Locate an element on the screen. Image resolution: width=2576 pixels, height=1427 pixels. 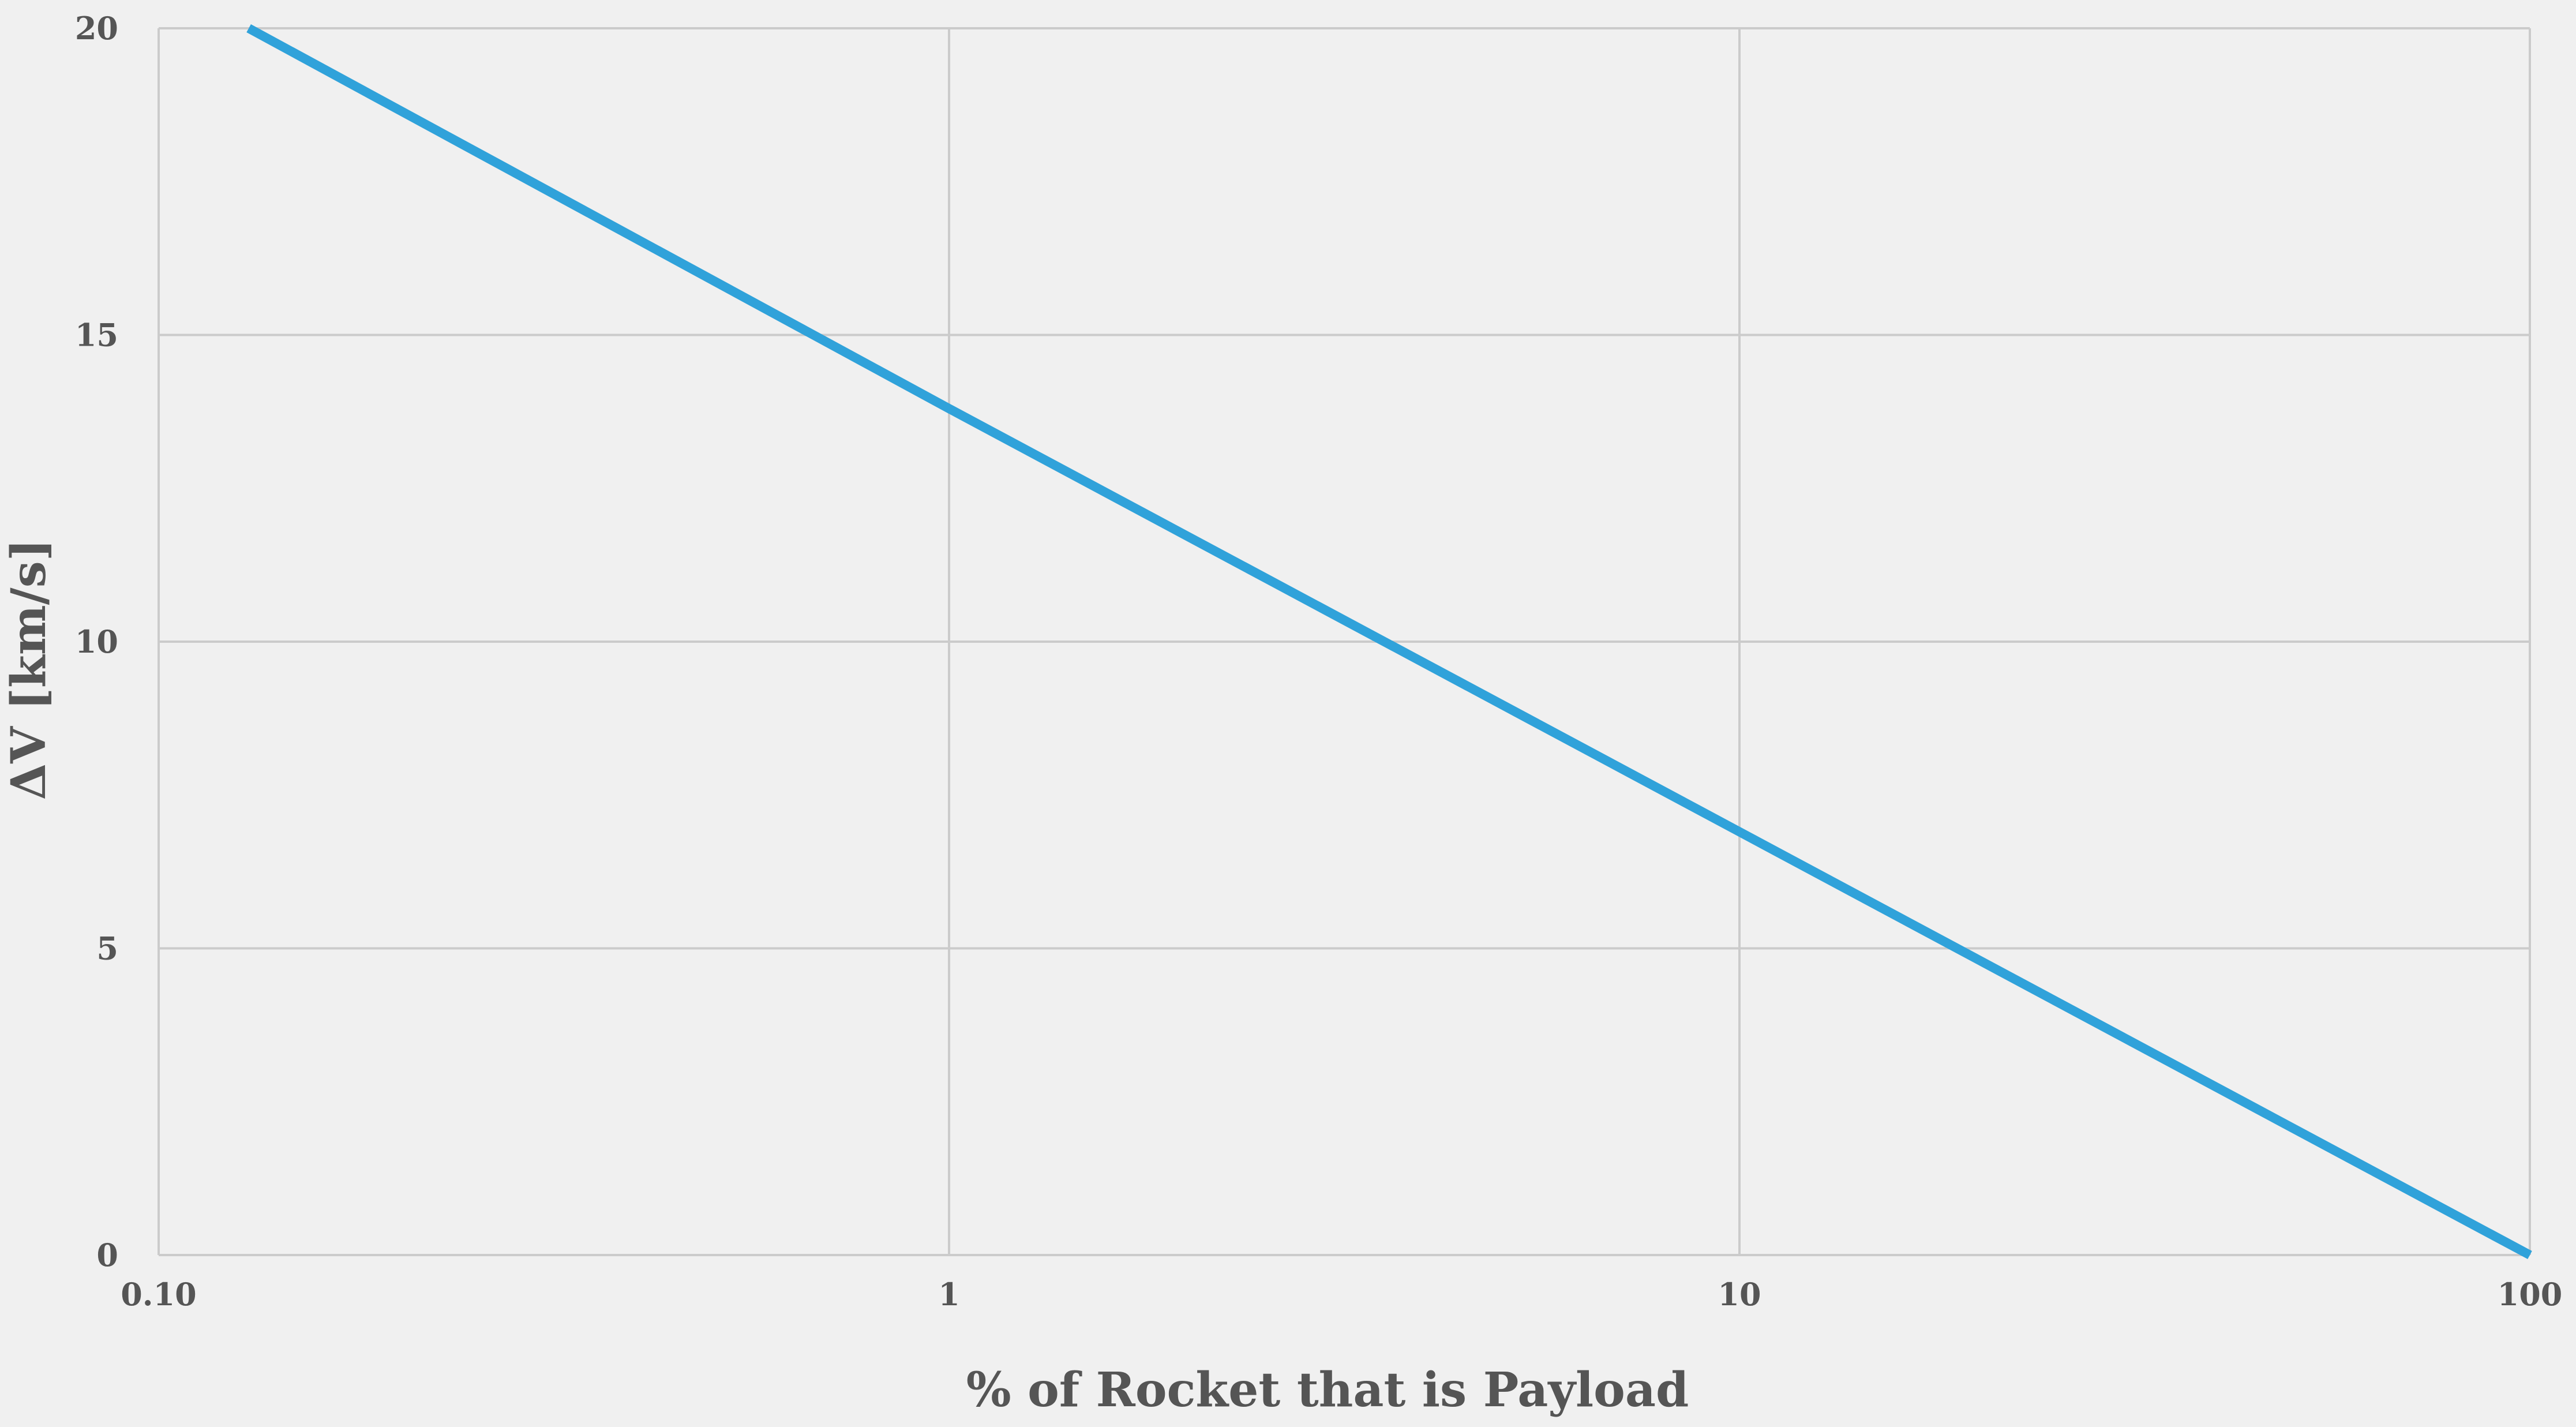
y-axis-title: ΔV [km/s] is located at coordinates (29, 669).